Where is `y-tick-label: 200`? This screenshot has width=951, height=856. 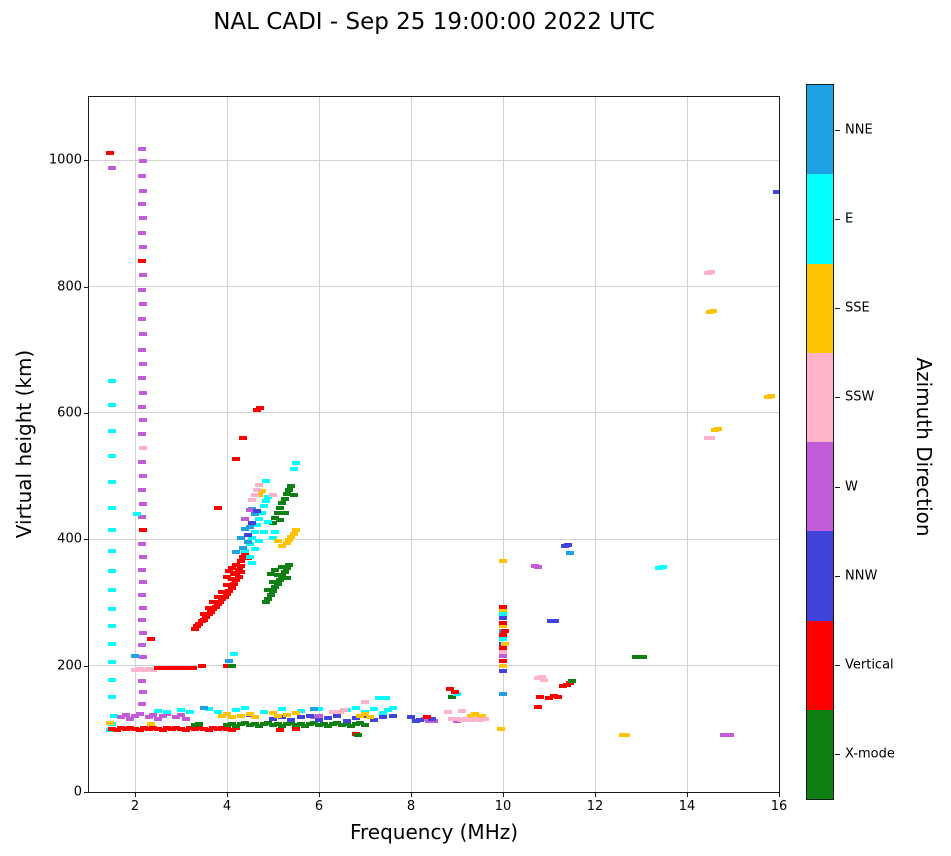 y-tick-label: 200 is located at coordinates (69, 666).